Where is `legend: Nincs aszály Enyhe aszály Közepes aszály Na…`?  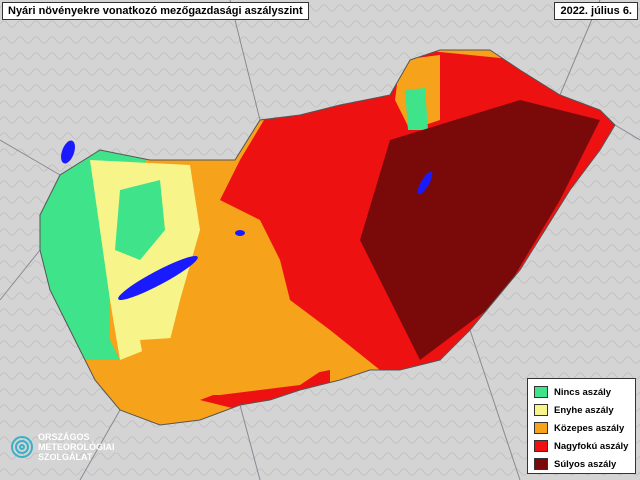
legend: Nincs aszály Enyhe aszály Közepes aszály Na… is located at coordinates (581, 426).